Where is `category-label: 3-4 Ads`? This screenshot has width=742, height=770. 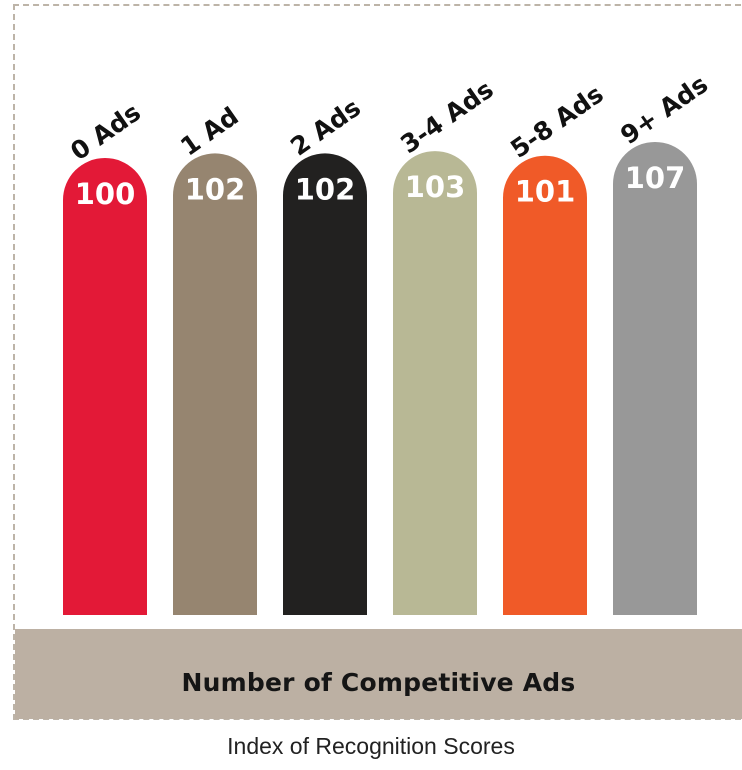
category-label: 3-4 Ads is located at coordinates (446, 117).